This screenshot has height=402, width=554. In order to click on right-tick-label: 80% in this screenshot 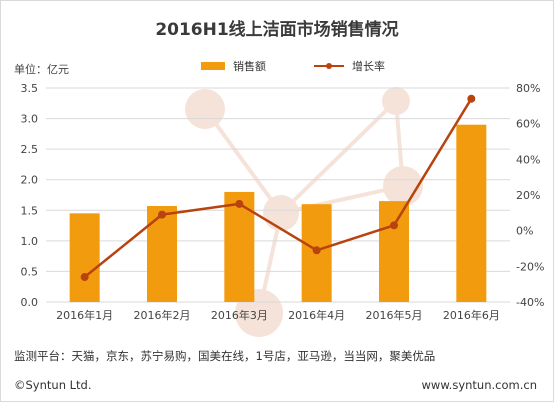, I will do `click(528, 88)`.